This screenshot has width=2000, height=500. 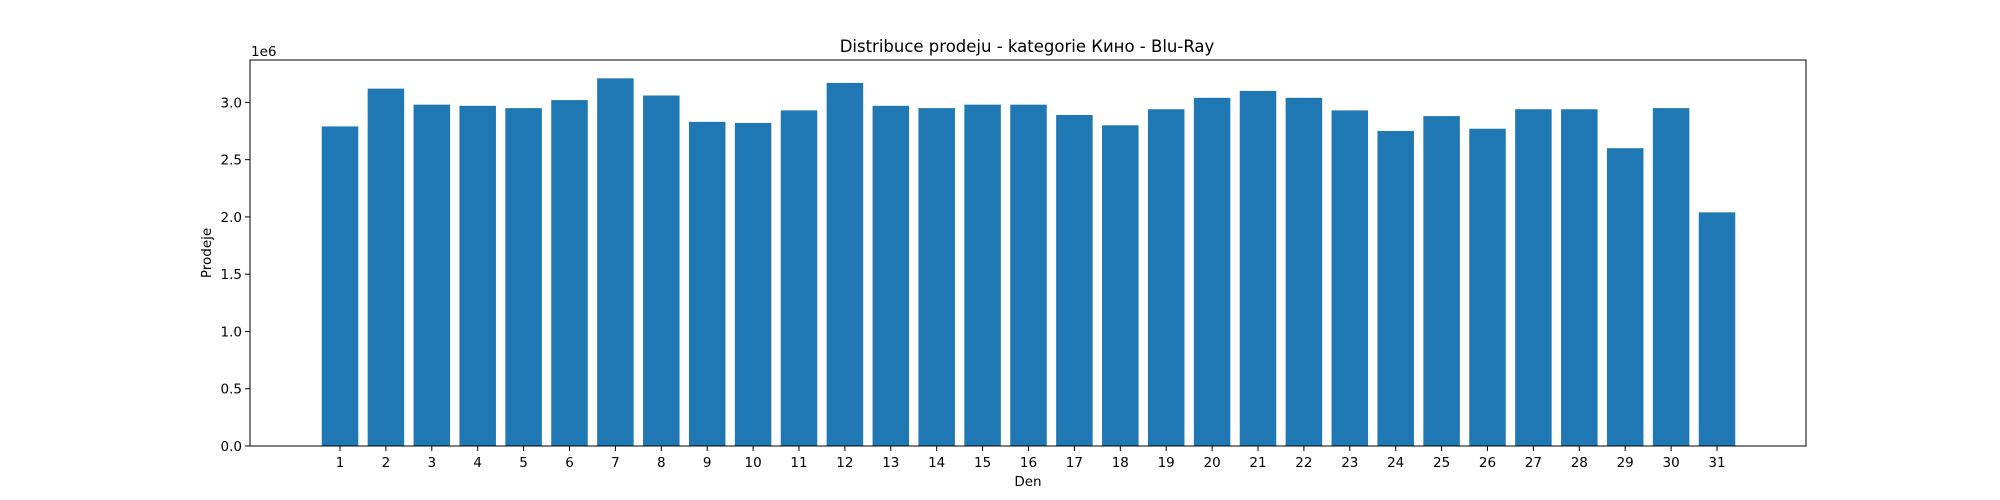 What do you see at coordinates (1166, 463) in the screenshot?
I see `x-tick-label: 19` at bounding box center [1166, 463].